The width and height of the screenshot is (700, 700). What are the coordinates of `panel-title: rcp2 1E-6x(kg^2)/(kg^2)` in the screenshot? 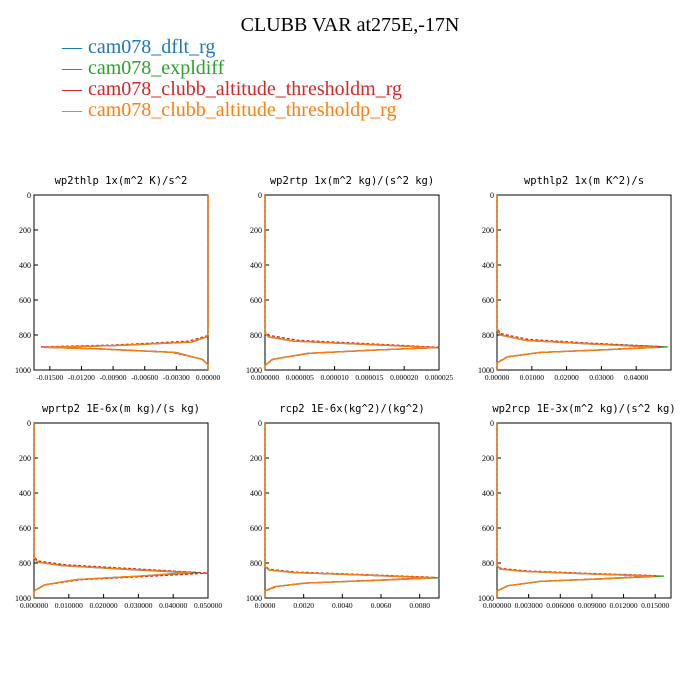 It's located at (351, 409).